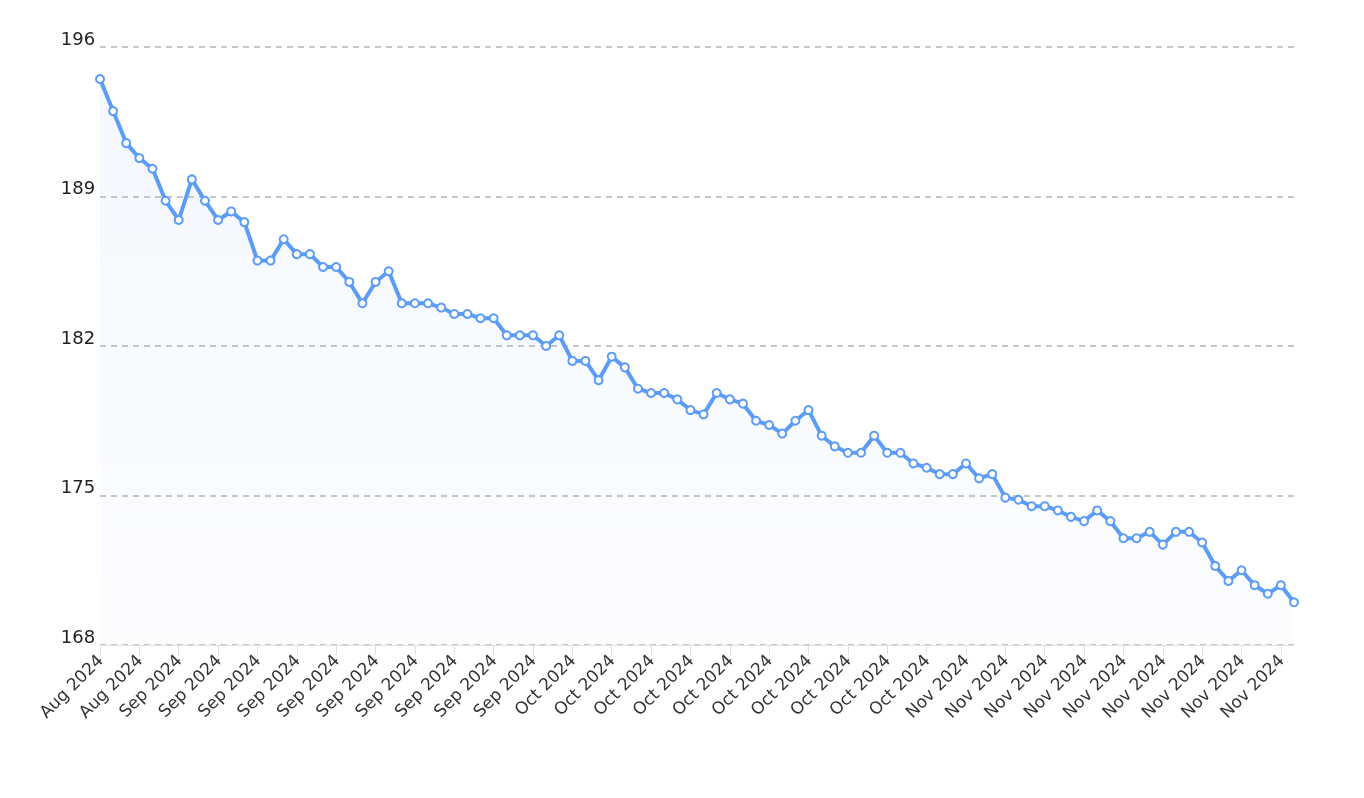  What do you see at coordinates (78, 337) in the screenshot?
I see `y-tick-label: 182` at bounding box center [78, 337].